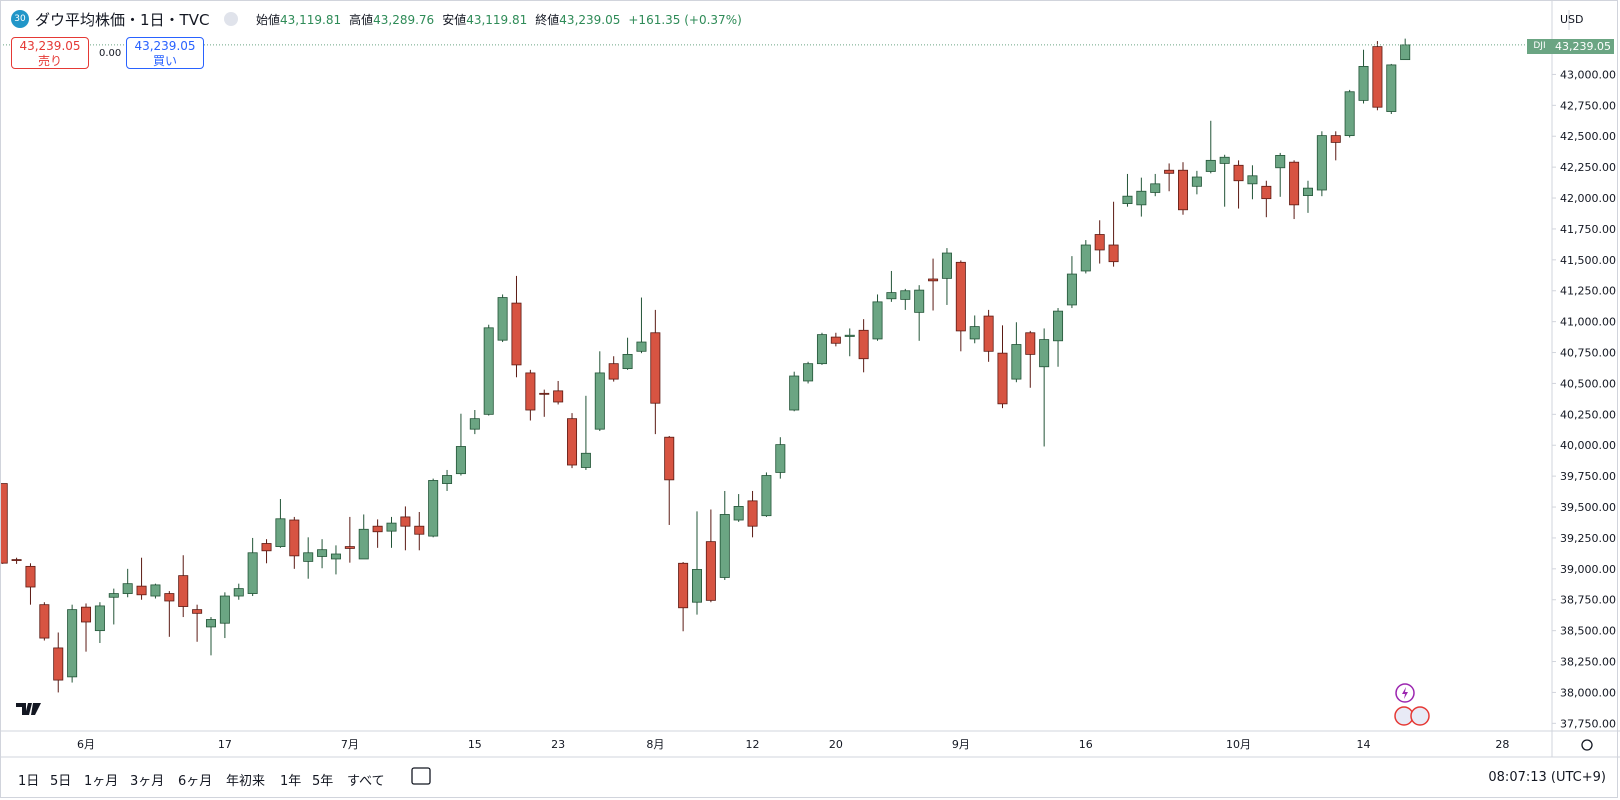 The image size is (1620, 800). Describe the element at coordinates (122, 20) in the screenshot. I see `symbol-title: ダウ平均株価・1日・TVC` at that location.